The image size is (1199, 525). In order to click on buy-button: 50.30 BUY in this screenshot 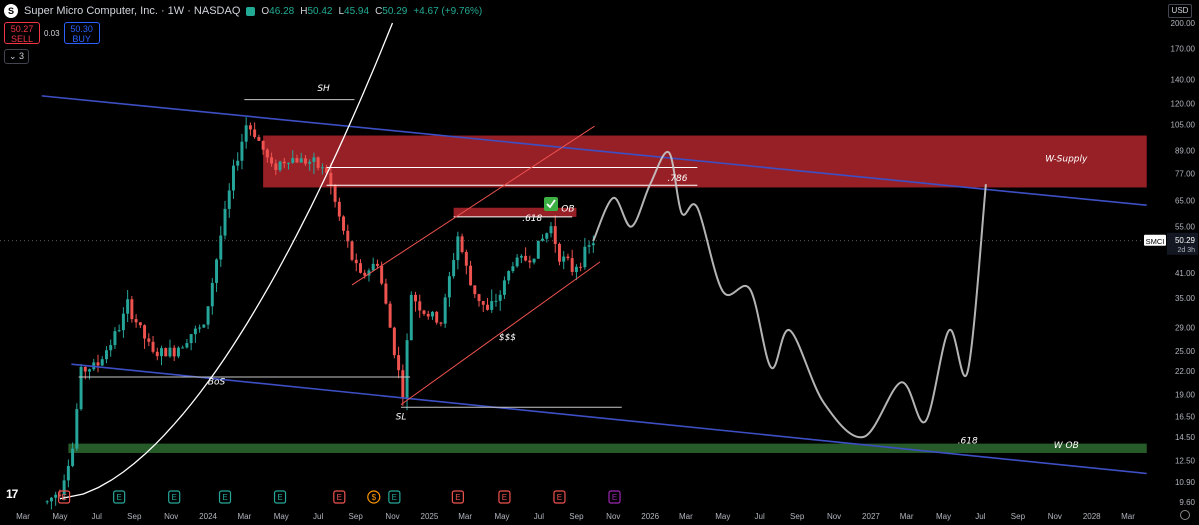, I will do `click(81, 33)`.